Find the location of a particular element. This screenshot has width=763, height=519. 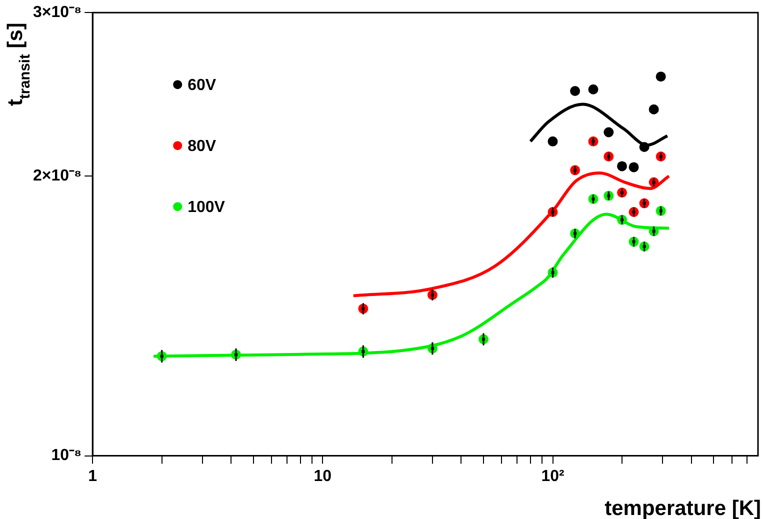

legend-label: 60V is located at coordinates (202, 85).